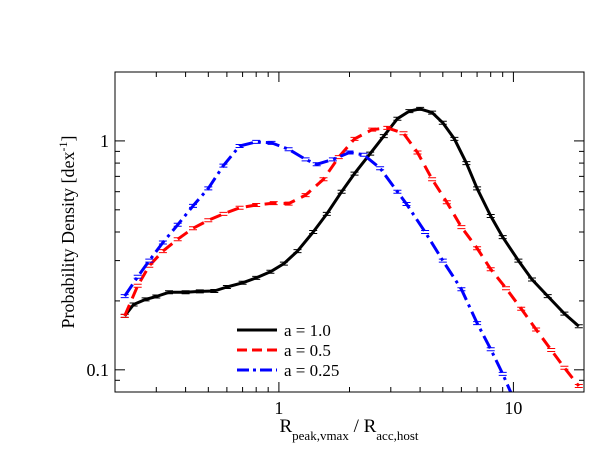  I want to click on legend-label: a = 0.25, so click(311, 370).